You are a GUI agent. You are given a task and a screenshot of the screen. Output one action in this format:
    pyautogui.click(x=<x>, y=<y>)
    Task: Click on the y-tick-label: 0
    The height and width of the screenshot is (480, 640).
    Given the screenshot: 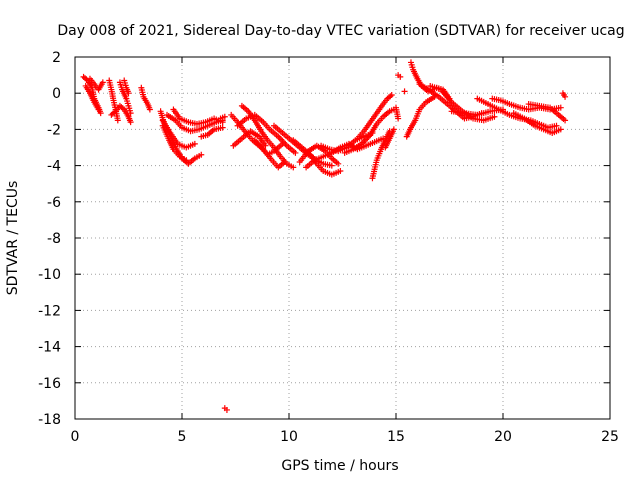 What is the action you would take?
    pyautogui.click(x=56, y=94)
    